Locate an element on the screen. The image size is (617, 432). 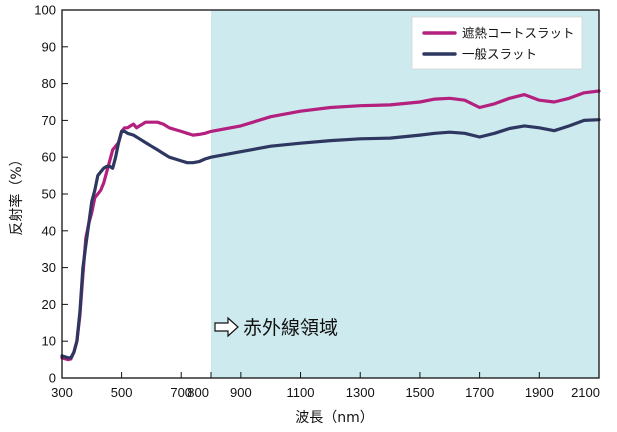
x-tick-label-900-right: 900 is located at coordinates (241, 392).